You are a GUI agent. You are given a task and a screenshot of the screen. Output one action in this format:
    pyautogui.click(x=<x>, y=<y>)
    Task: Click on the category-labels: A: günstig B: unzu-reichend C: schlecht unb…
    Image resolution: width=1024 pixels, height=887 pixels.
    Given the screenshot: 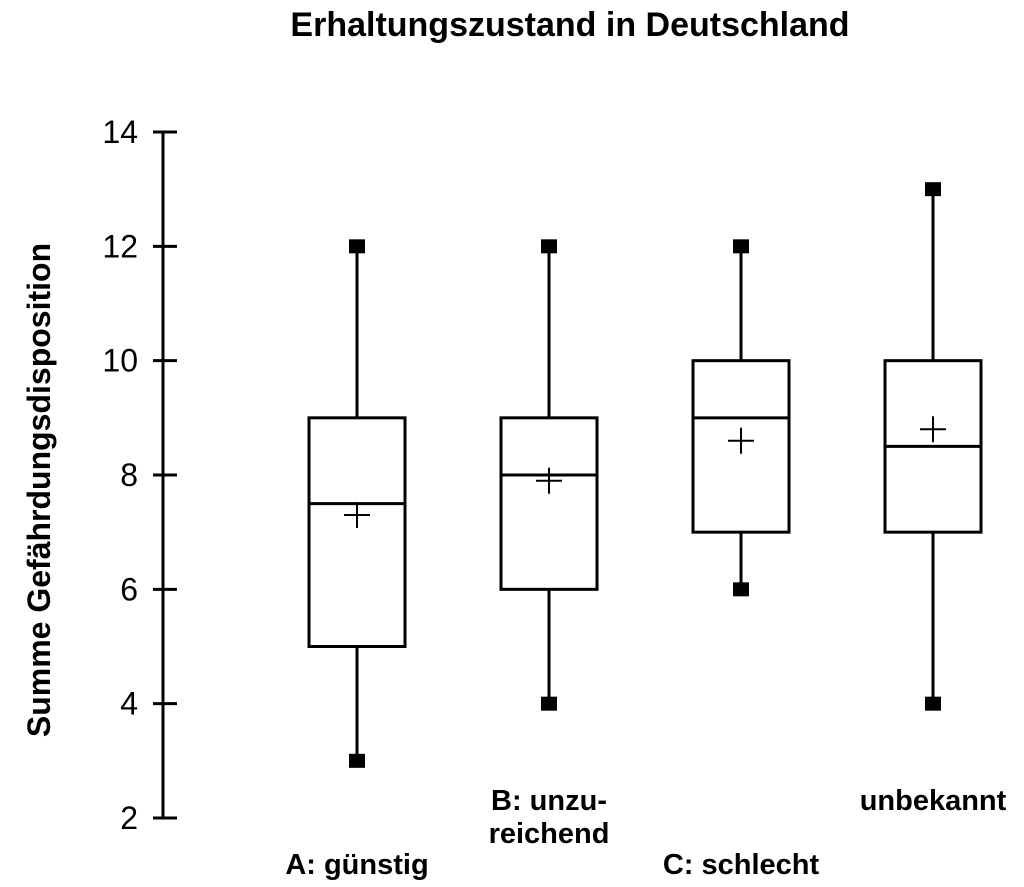 What is the action you would take?
    pyautogui.click(x=645, y=833)
    